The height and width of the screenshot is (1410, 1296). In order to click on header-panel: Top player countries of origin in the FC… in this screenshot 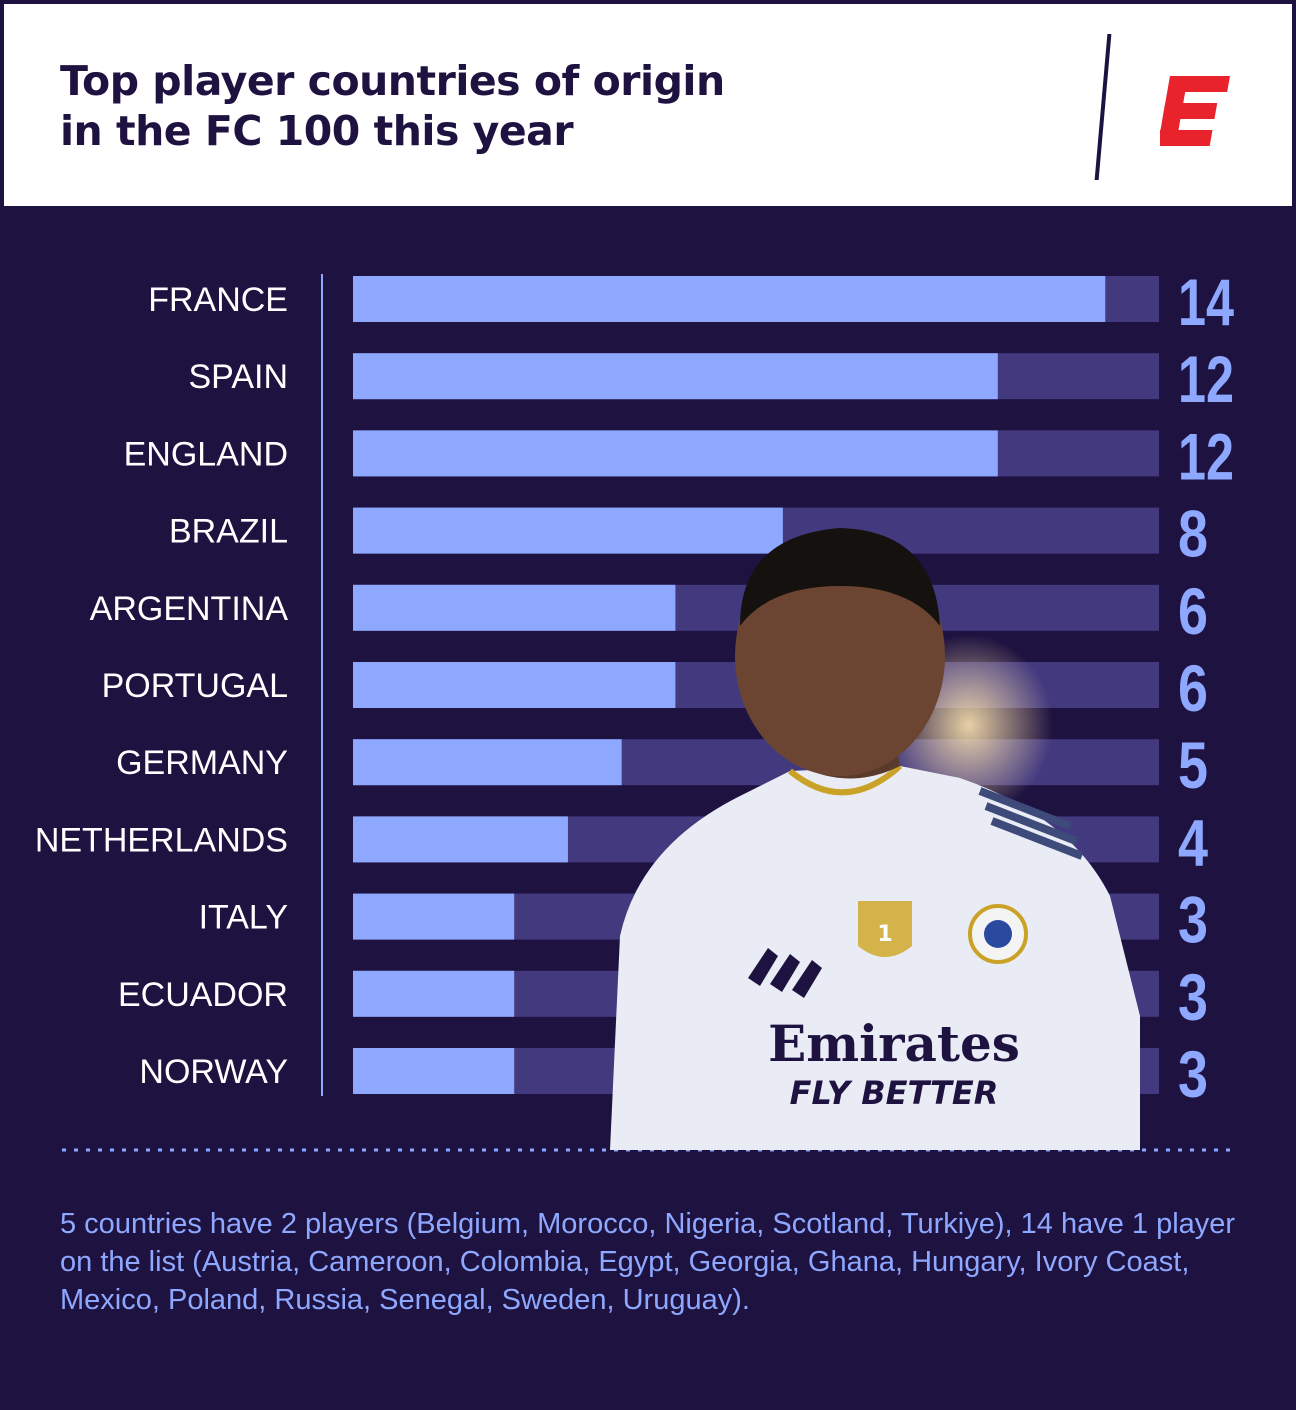, I will do `click(648, 105)`.